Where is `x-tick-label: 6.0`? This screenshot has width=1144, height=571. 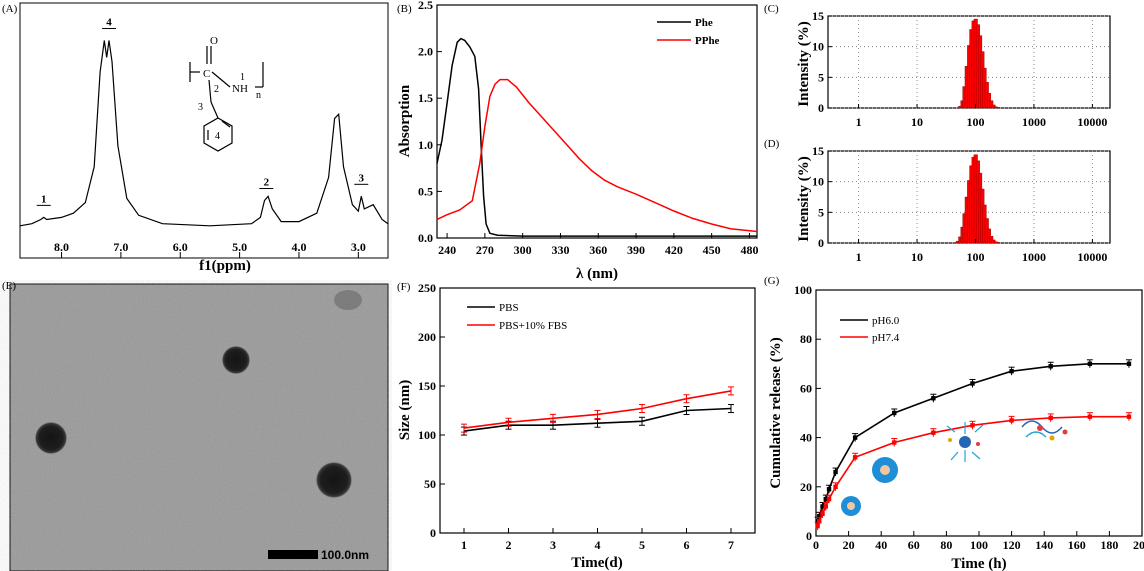 x-tick-label: 6.0 is located at coordinates (180, 247).